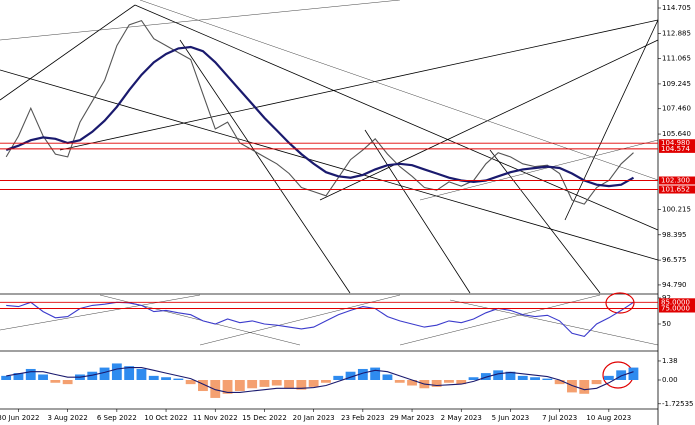 Image resolution: width=695 pixels, height=425 pixels. Describe the element at coordinates (674, 235) in the screenshot. I see `y-tick-label: 98.395` at that location.